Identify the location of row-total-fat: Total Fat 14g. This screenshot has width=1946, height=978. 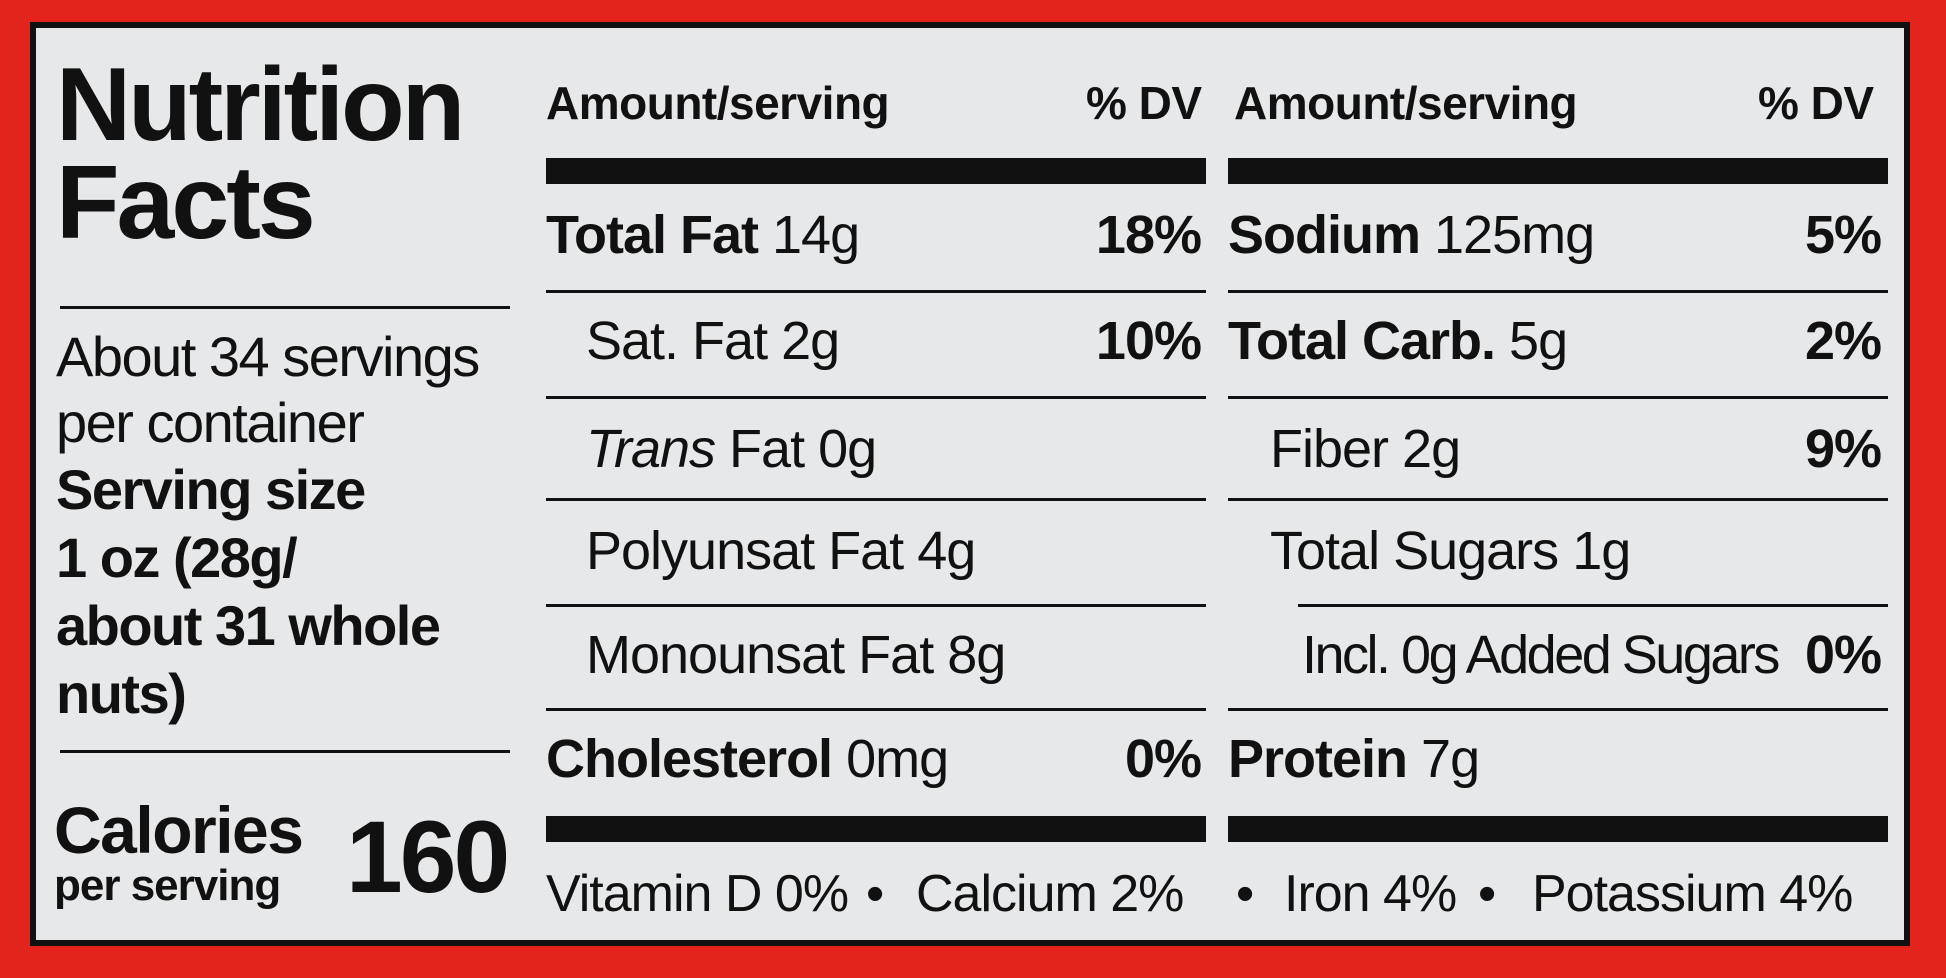
(703, 235).